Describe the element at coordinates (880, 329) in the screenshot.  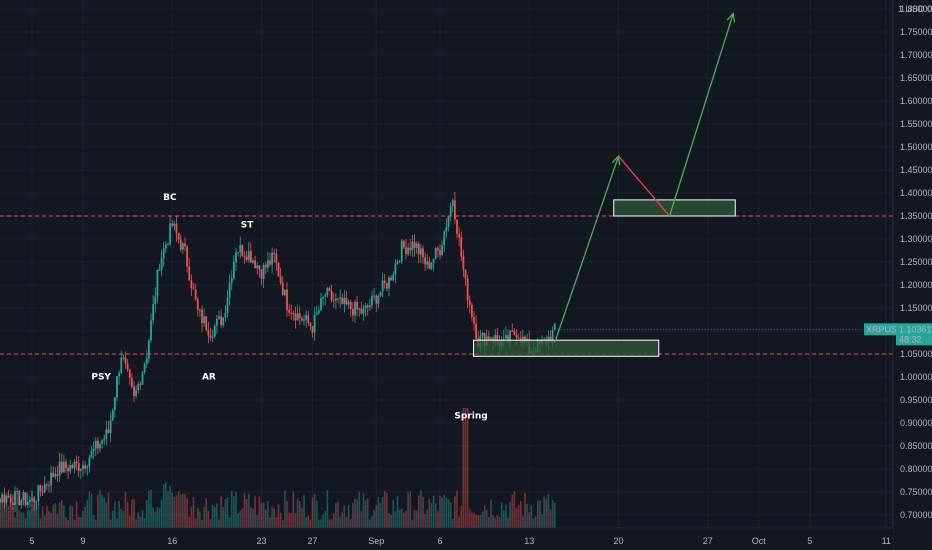
I see `symbol-badge` at that location.